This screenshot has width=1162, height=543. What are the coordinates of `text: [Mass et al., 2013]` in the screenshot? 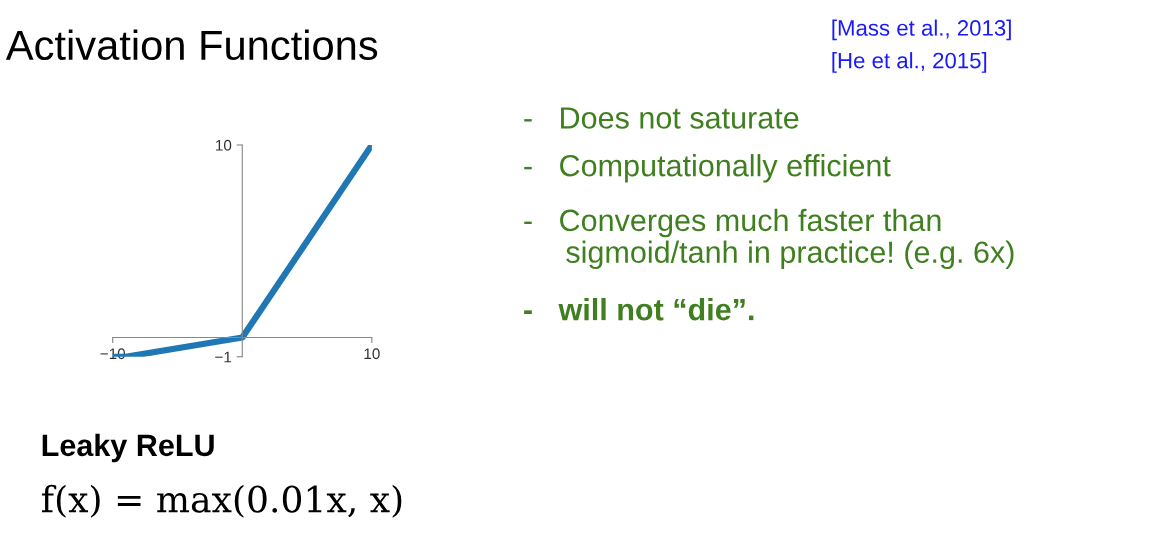 It's located at (921, 30).